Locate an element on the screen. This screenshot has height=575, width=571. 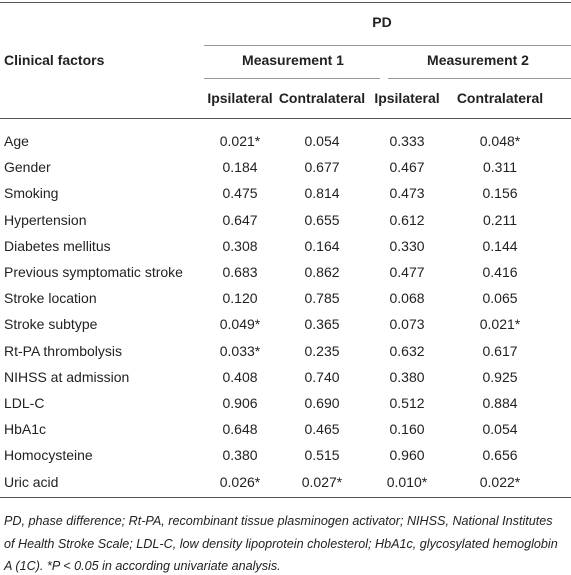
cell-value: 0.515 is located at coordinates (322, 455).